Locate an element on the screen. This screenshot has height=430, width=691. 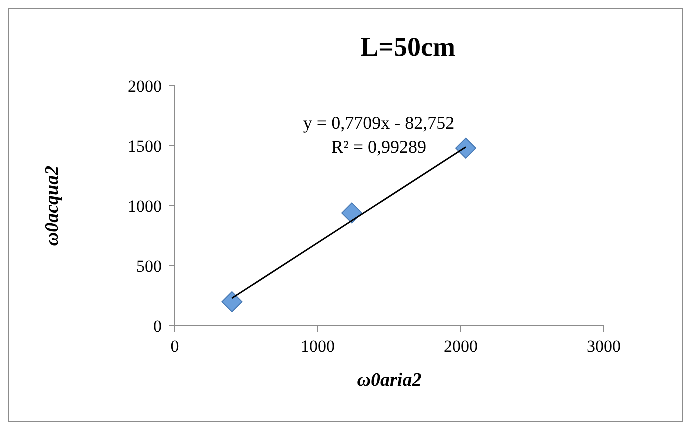
chart-title: L=50cm is located at coordinates (408, 47).